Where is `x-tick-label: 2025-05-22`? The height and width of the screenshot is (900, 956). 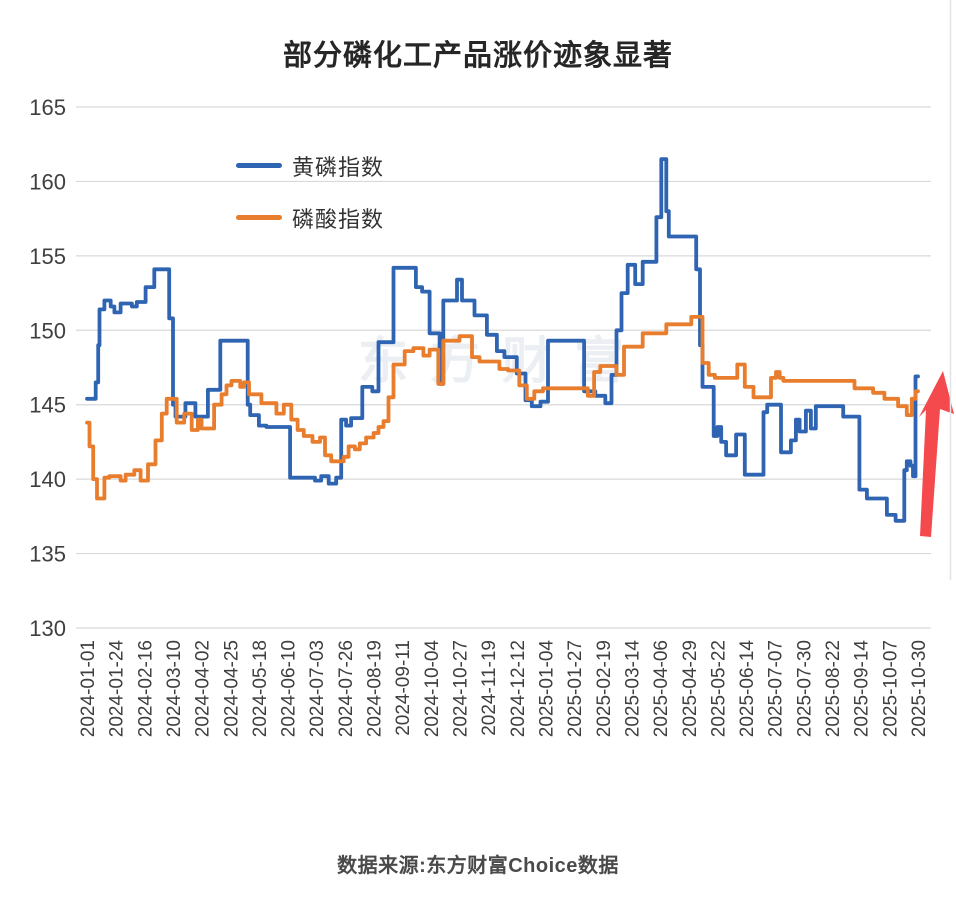 x-tick-label: 2025-05-22 is located at coordinates (718, 688).